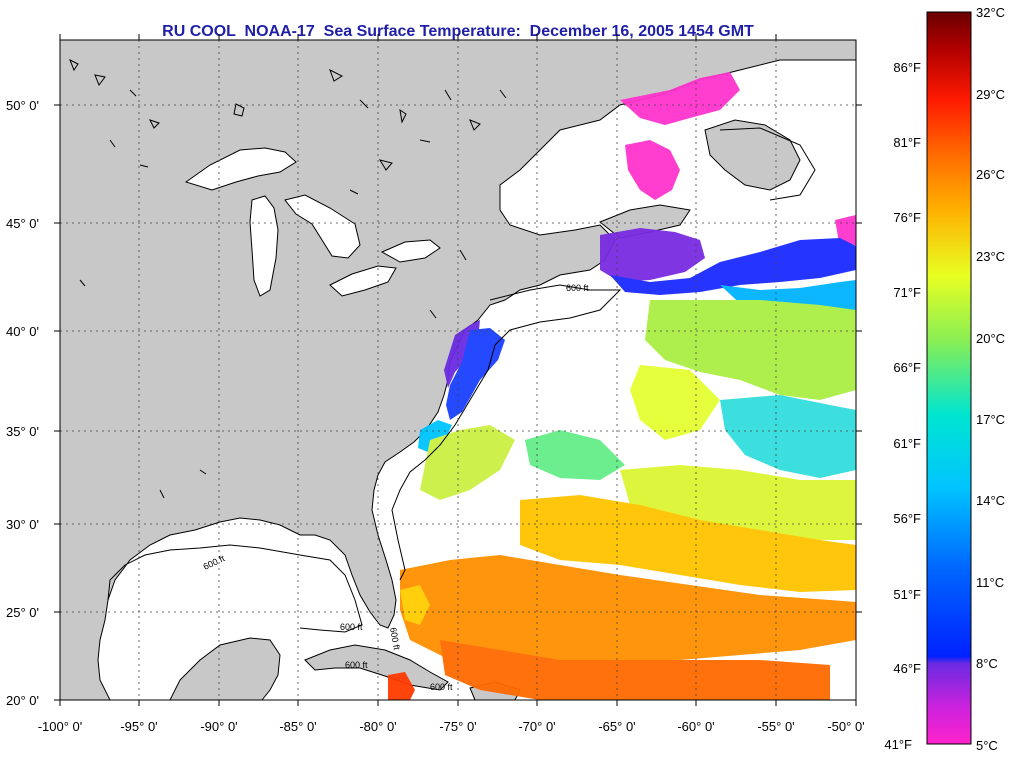 The width and height of the screenshot is (1016, 761). Describe the element at coordinates (22, 105) in the screenshot. I see `lat-label-50: 50° 0'` at that location.